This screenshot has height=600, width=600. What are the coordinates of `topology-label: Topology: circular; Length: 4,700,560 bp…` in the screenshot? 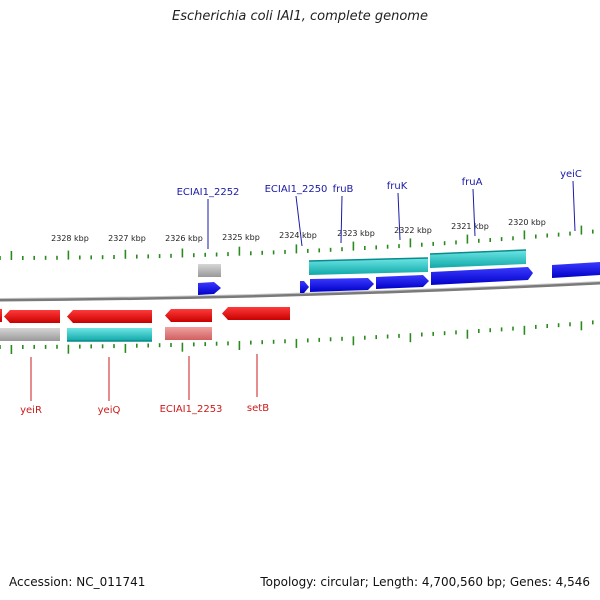 It's located at (425, 582).